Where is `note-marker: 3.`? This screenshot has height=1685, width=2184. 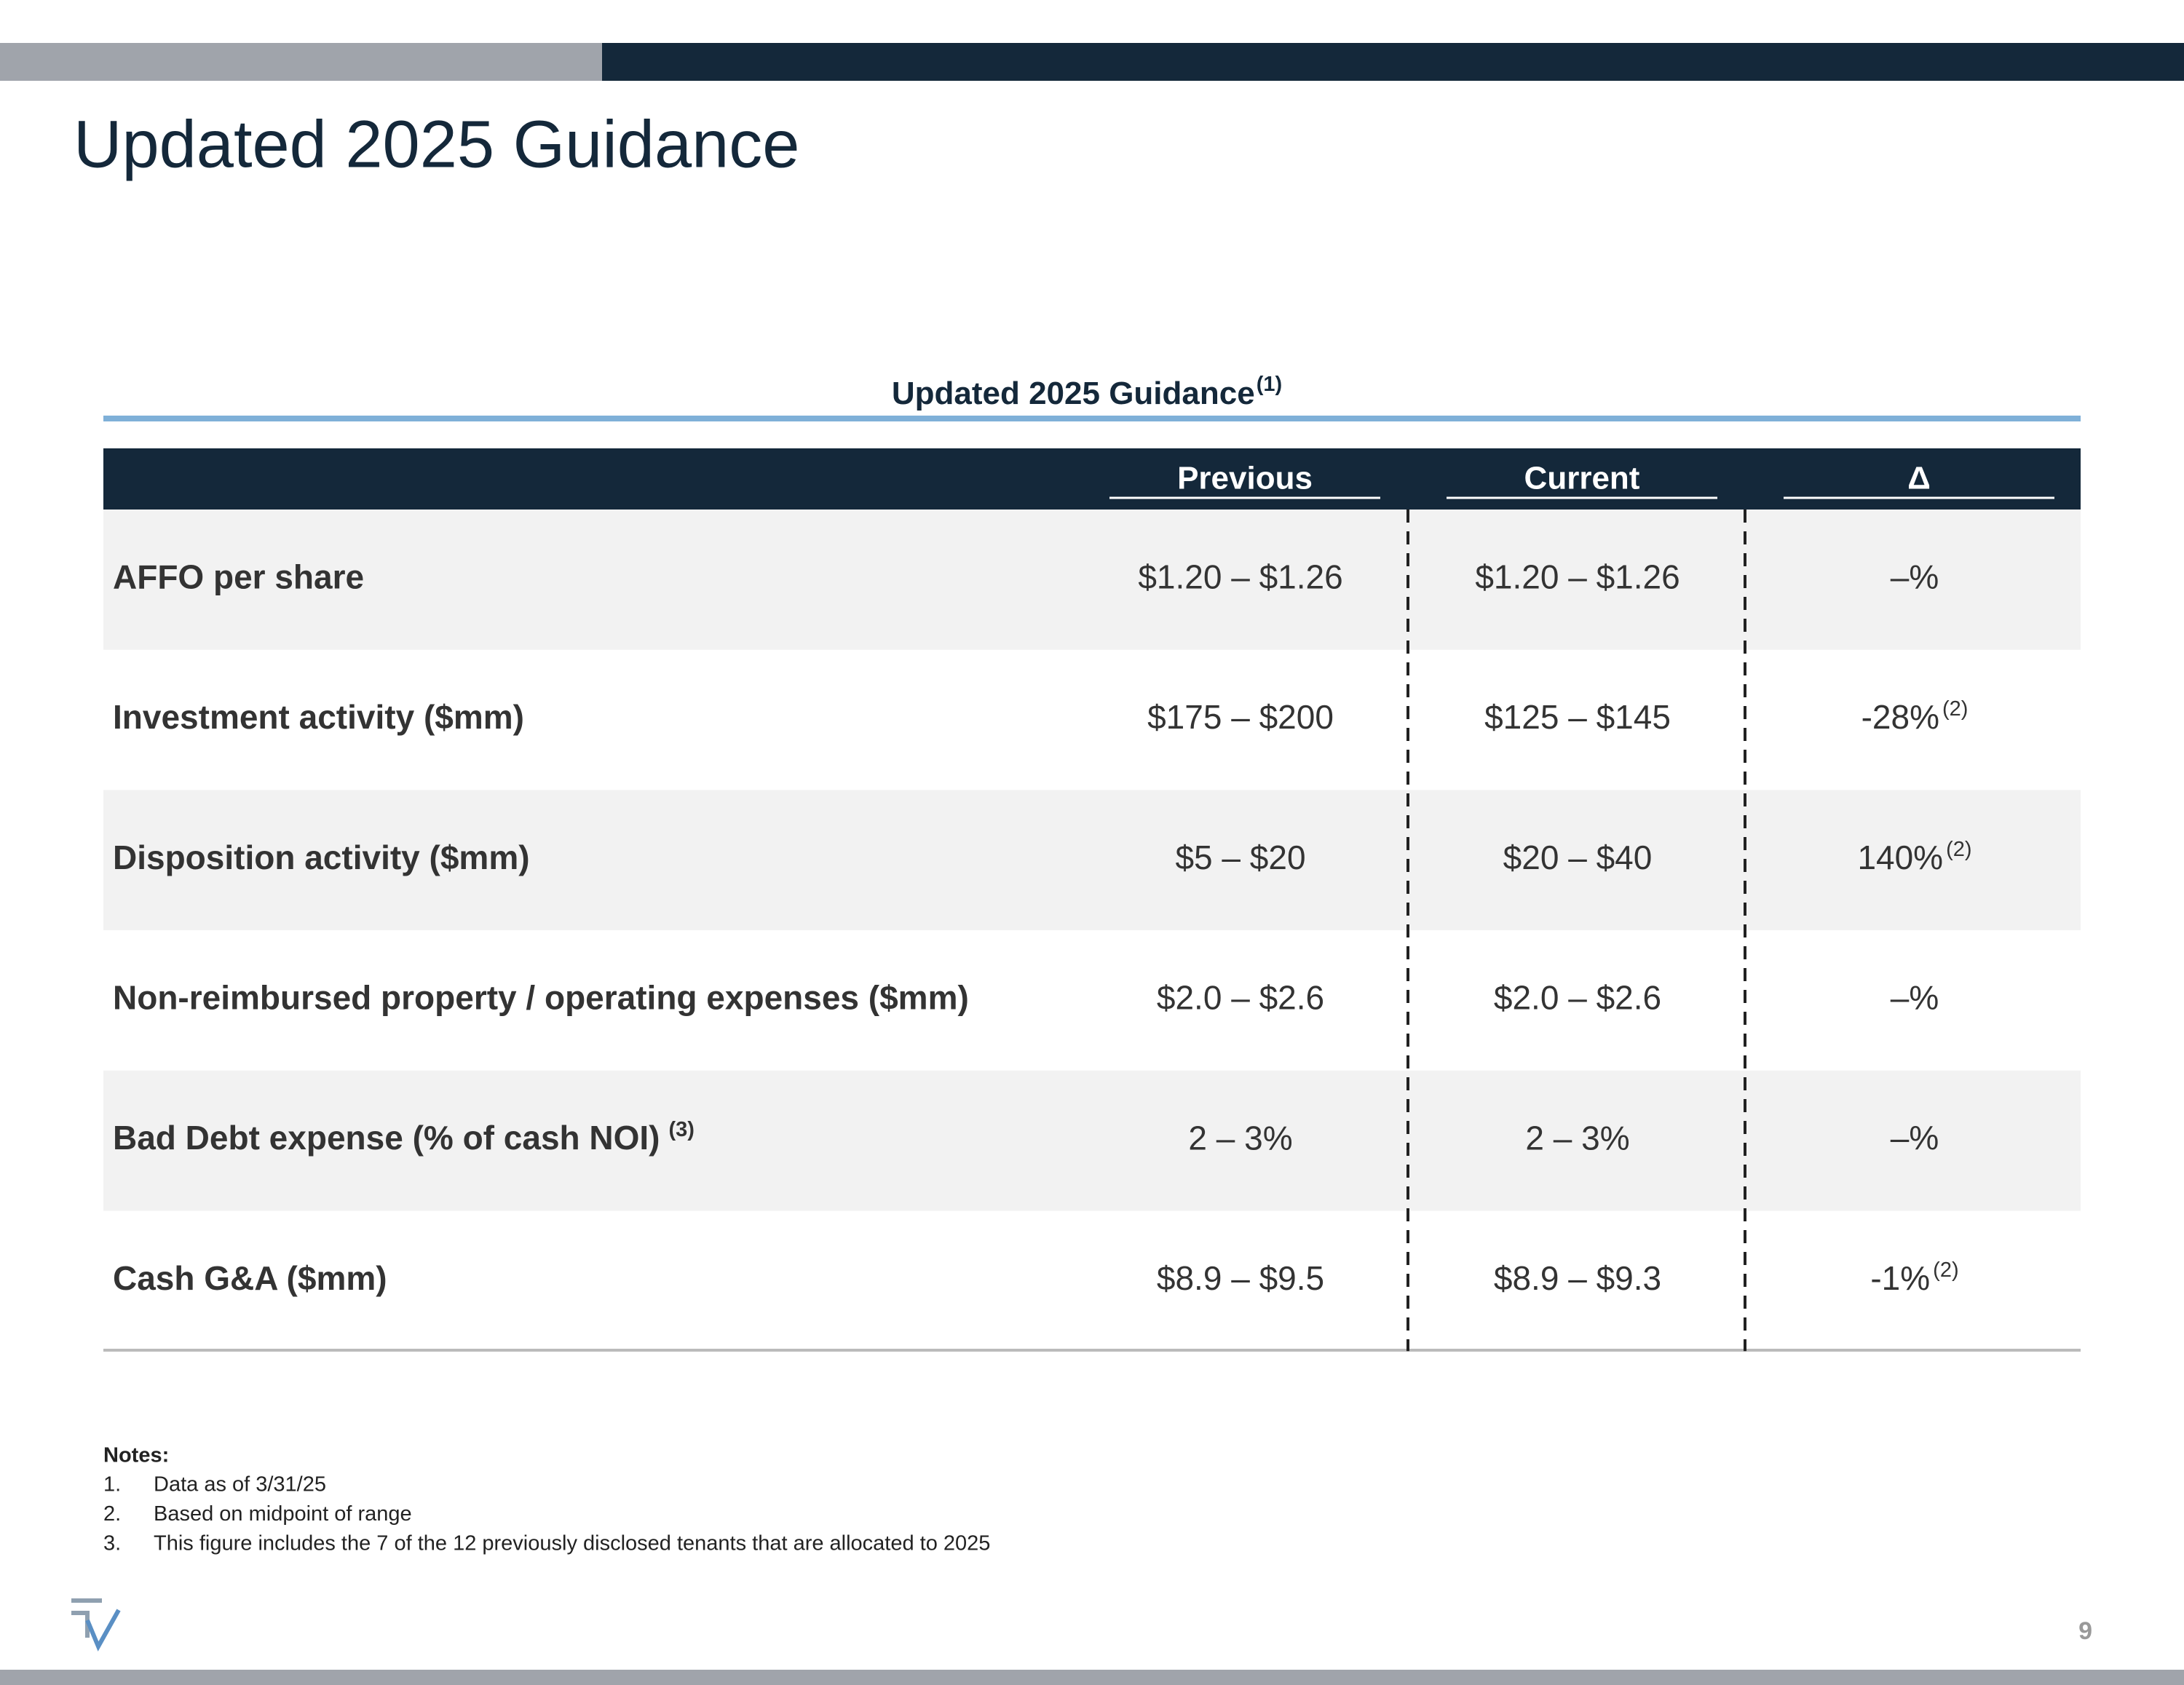
note-marker: 3. is located at coordinates (112, 1543).